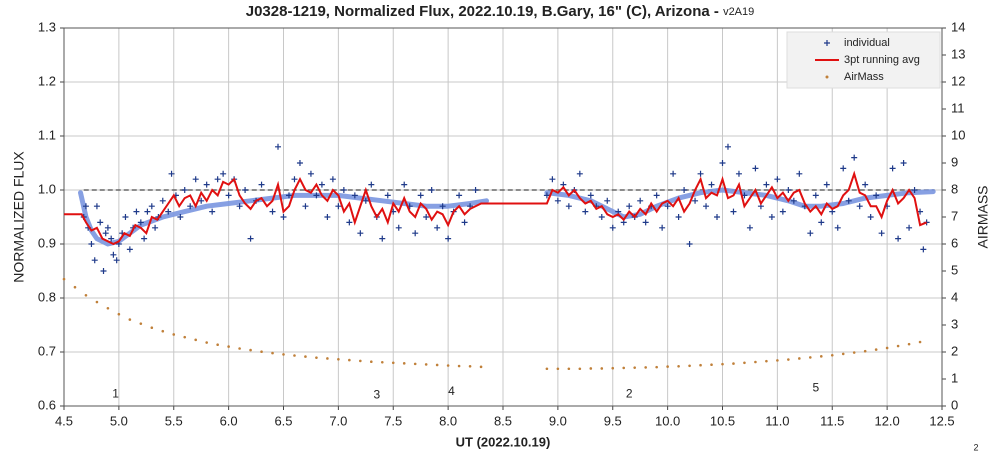 This screenshot has width=998, height=463. Describe the element at coordinates (832, 420) in the screenshot. I see `x-tick-label: 11.5` at that location.